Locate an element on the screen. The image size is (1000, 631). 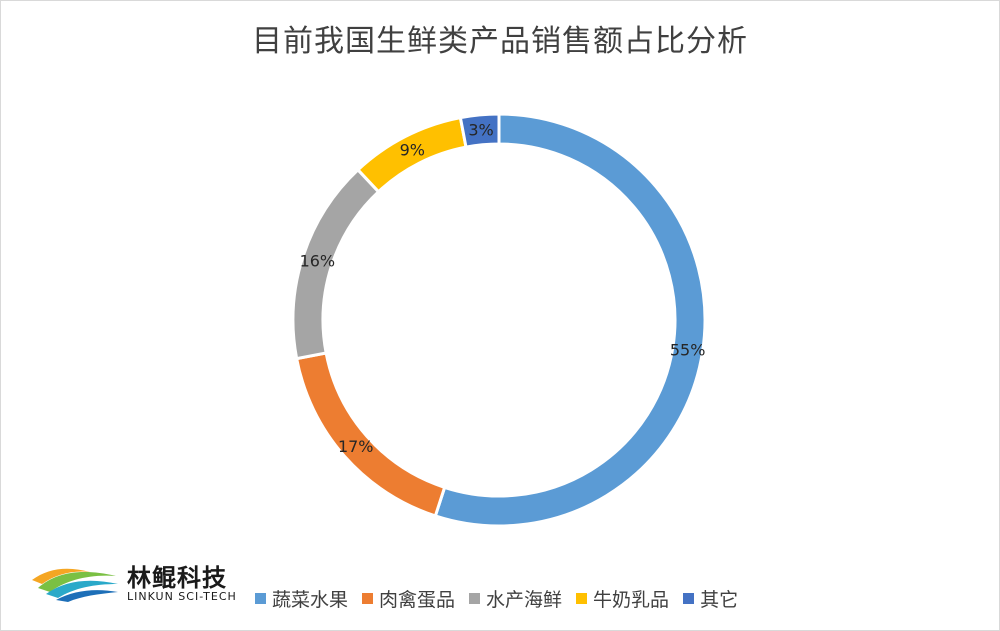
chart-title: 目前我国生鲜类产品销售额占比分析 is located at coordinates (500, 41).